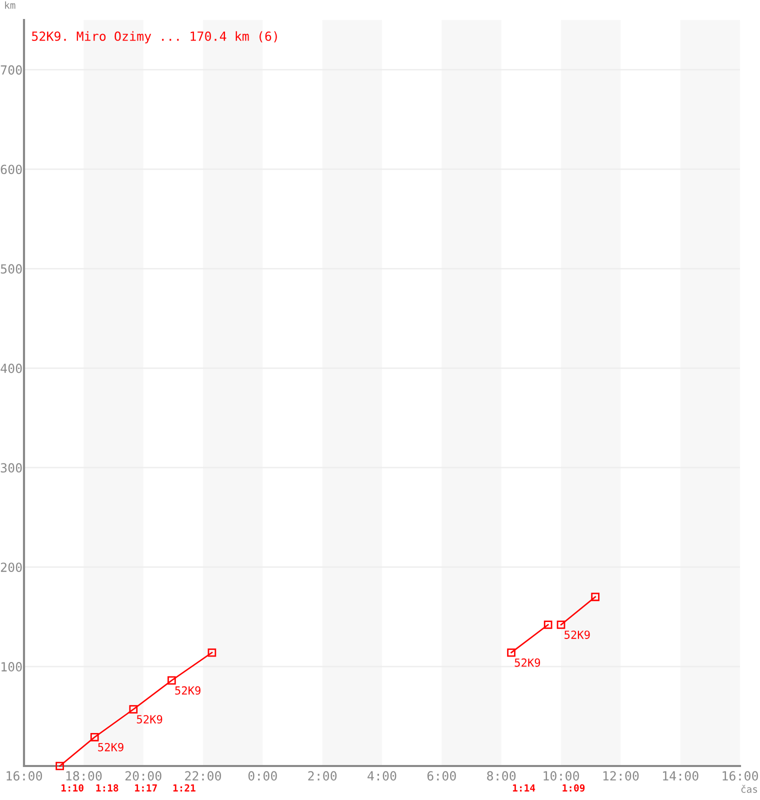  I want to click on x-tick-label: 0:00, so click(262, 776).